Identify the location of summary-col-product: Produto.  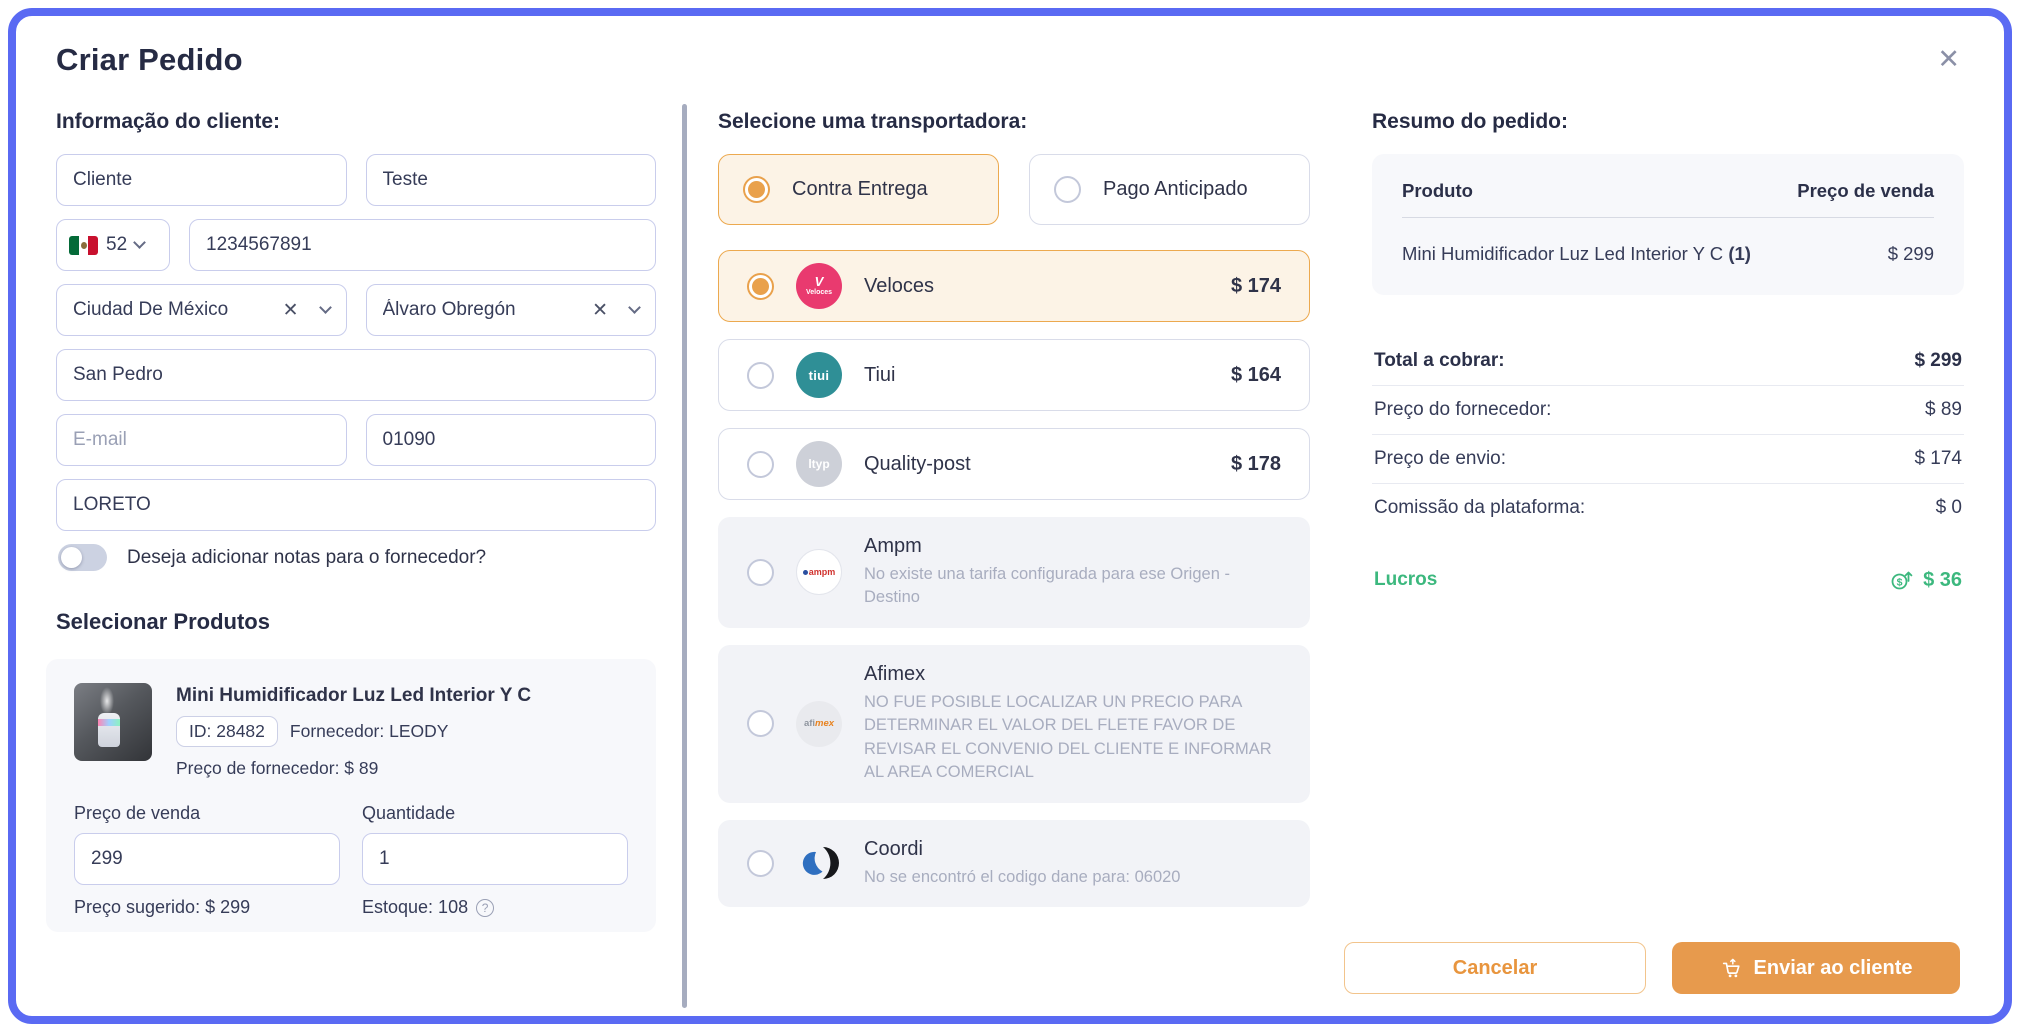
(1437, 190).